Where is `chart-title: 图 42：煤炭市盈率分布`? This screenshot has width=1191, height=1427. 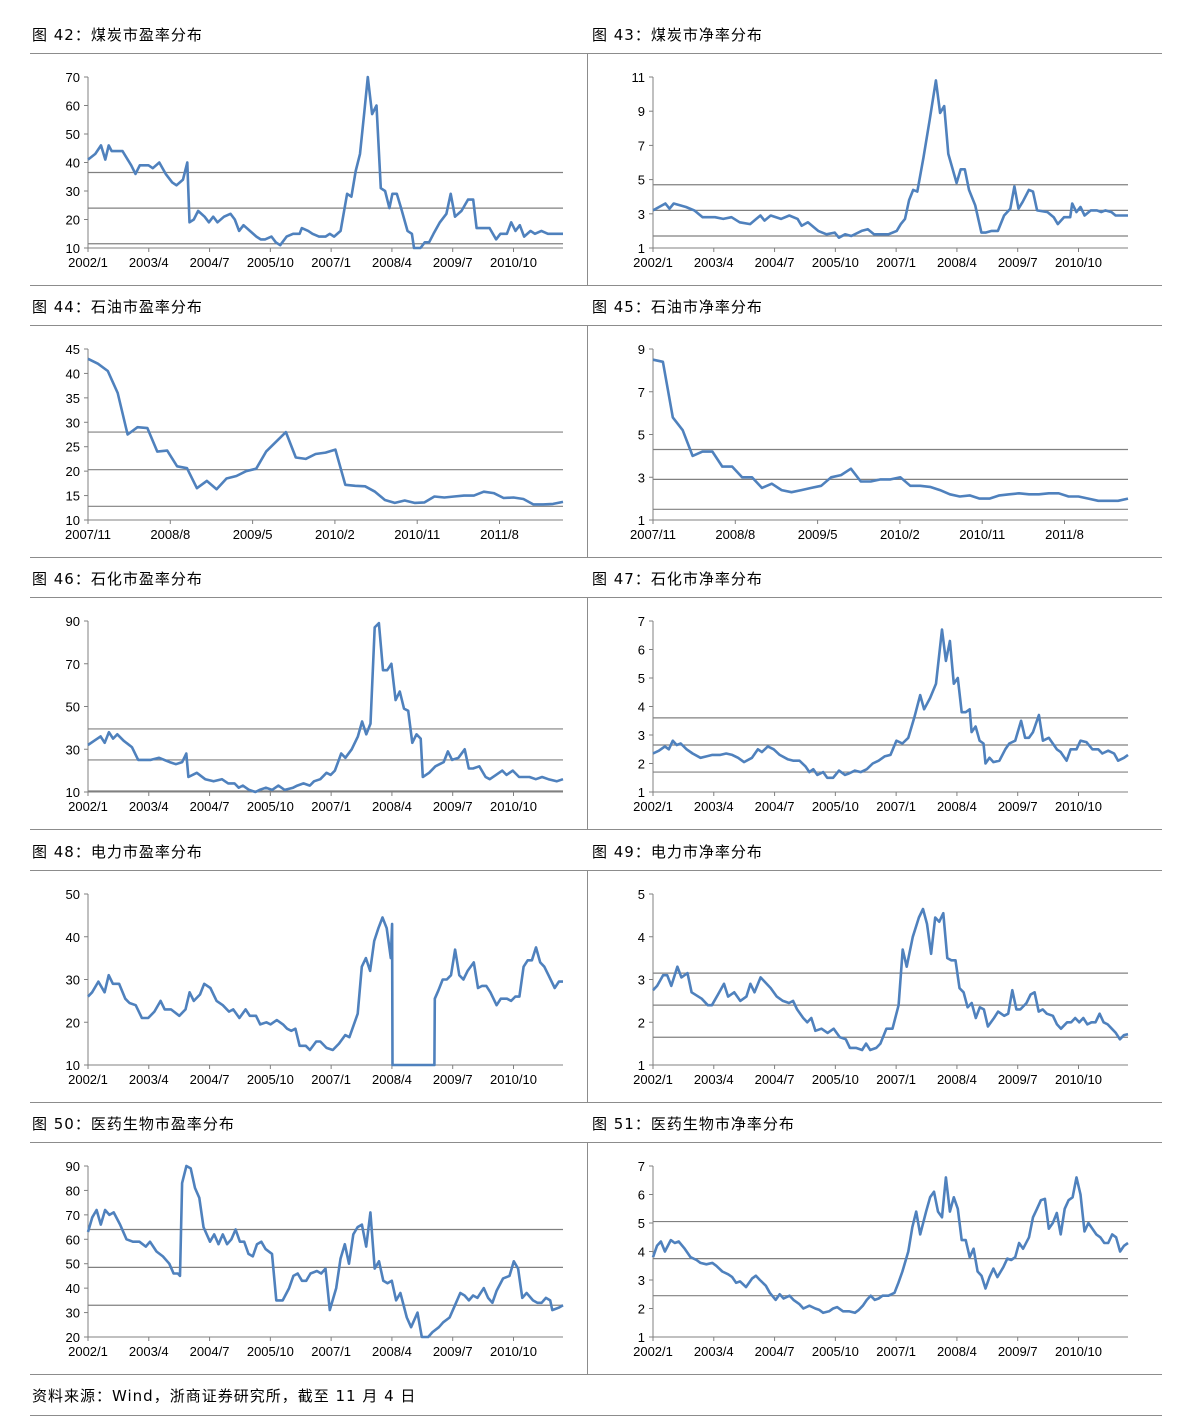
chart-title: 图 42：煤炭市盈率分布 is located at coordinates (117, 35).